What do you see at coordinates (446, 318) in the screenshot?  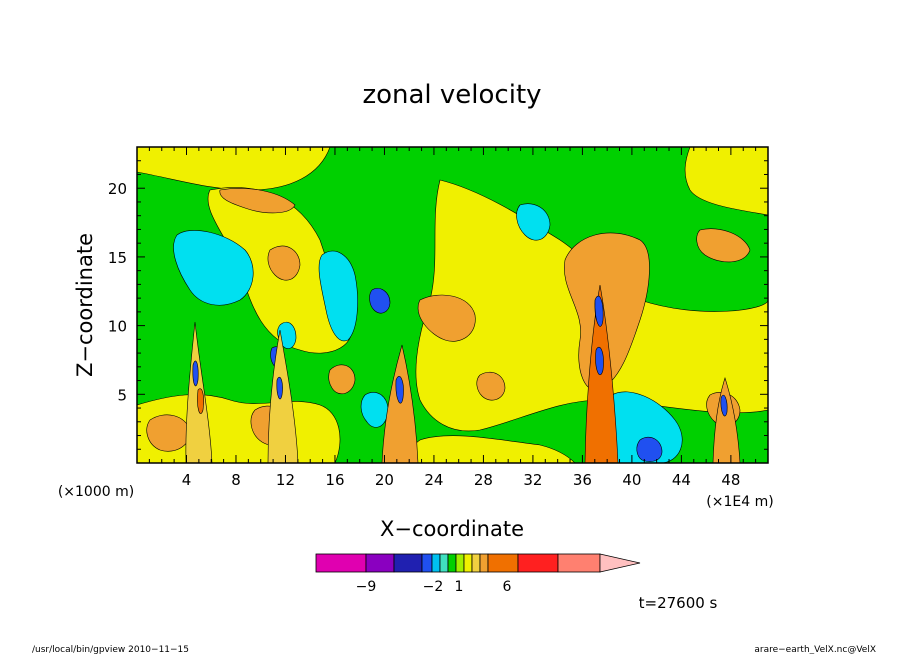 I see `contour-orange-center-upper` at bounding box center [446, 318].